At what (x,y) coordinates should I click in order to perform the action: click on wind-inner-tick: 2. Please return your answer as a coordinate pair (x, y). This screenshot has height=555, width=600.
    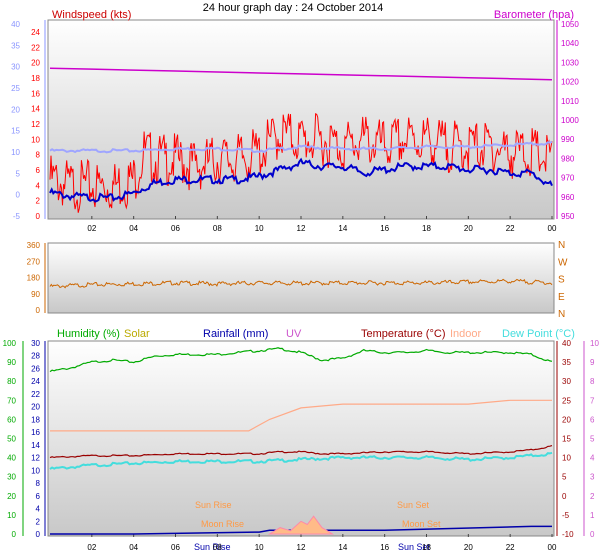
    Looking at the image, I should click on (38, 201).